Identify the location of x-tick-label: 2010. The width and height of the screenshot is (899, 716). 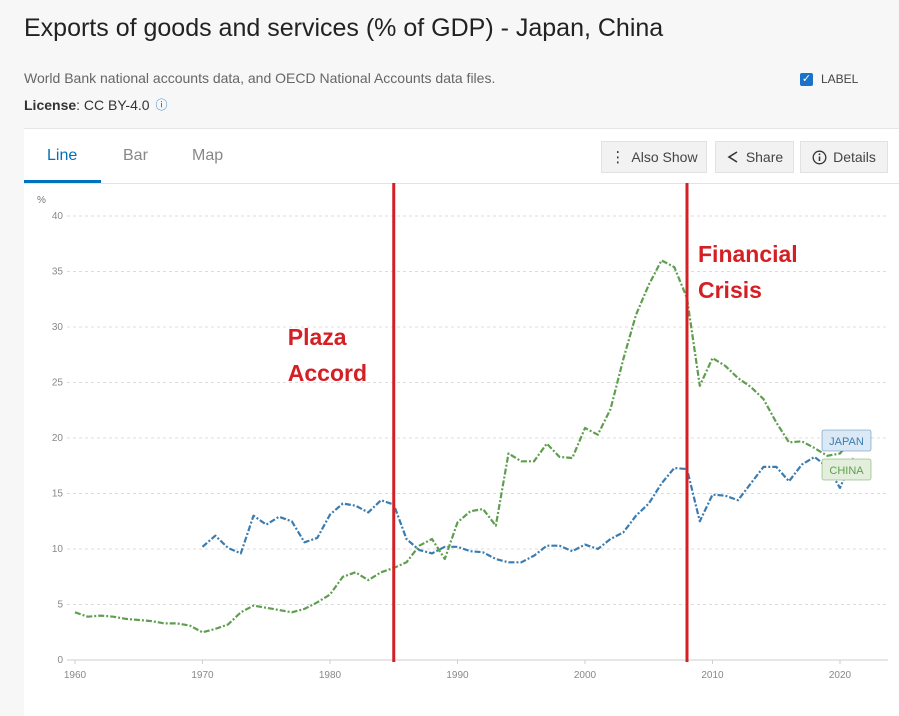
(712, 675).